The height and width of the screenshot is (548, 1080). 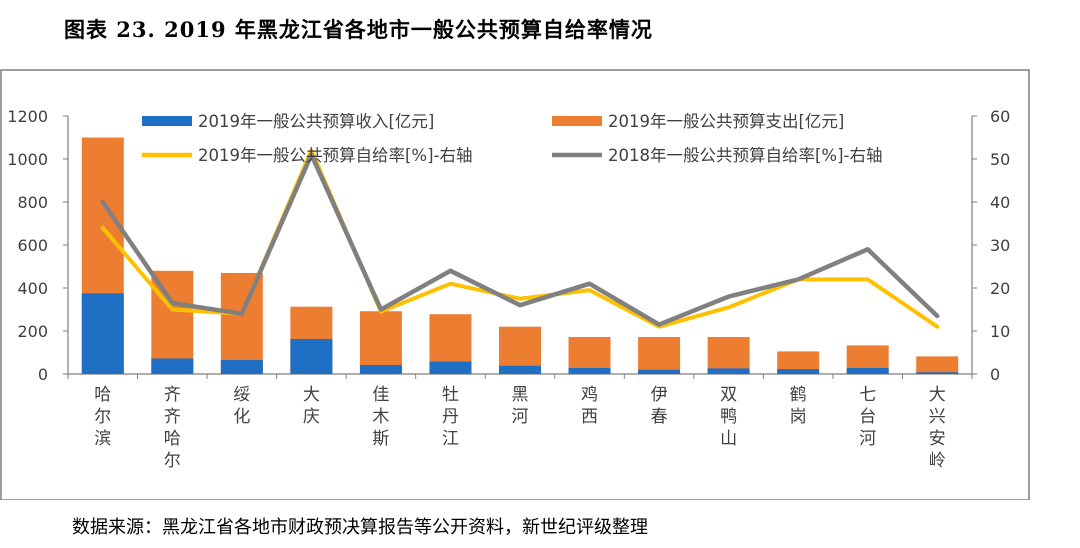 I want to click on category-label: 大兴安岭, so click(x=937, y=428).